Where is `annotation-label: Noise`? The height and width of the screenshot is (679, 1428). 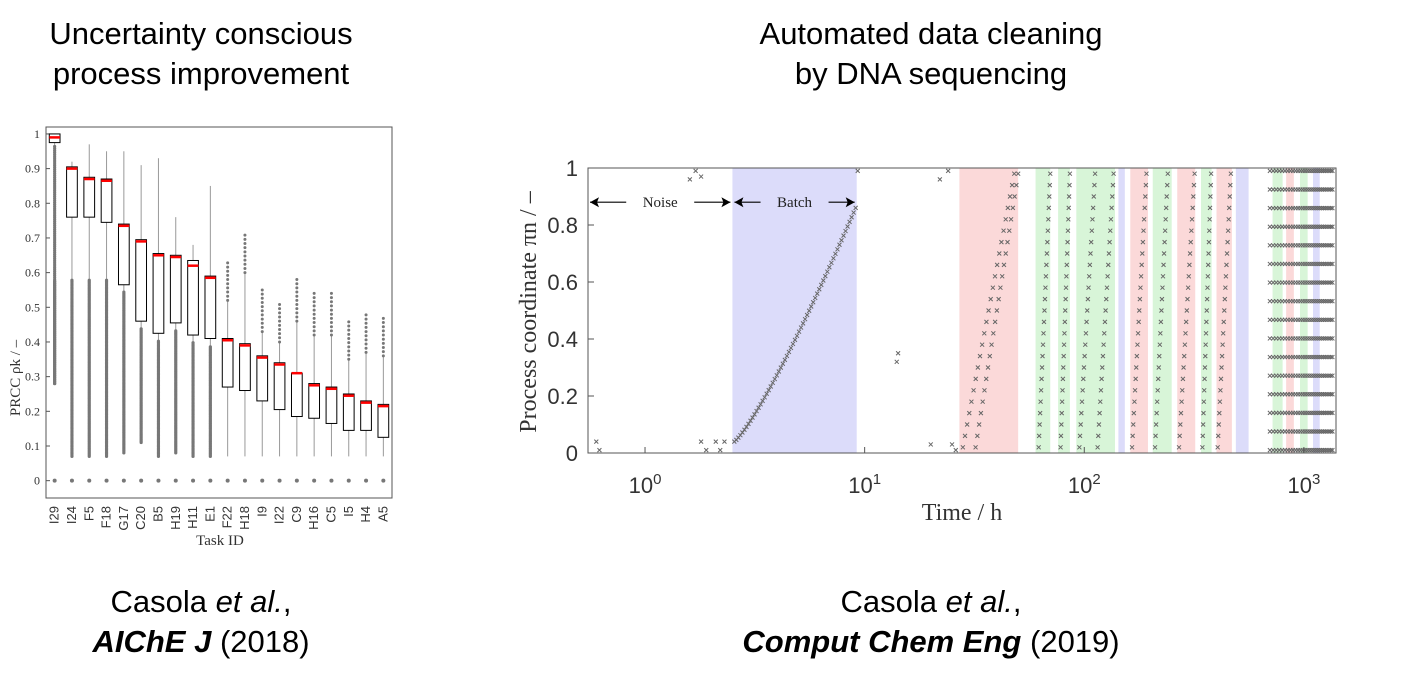 annotation-label: Noise is located at coordinates (660, 203).